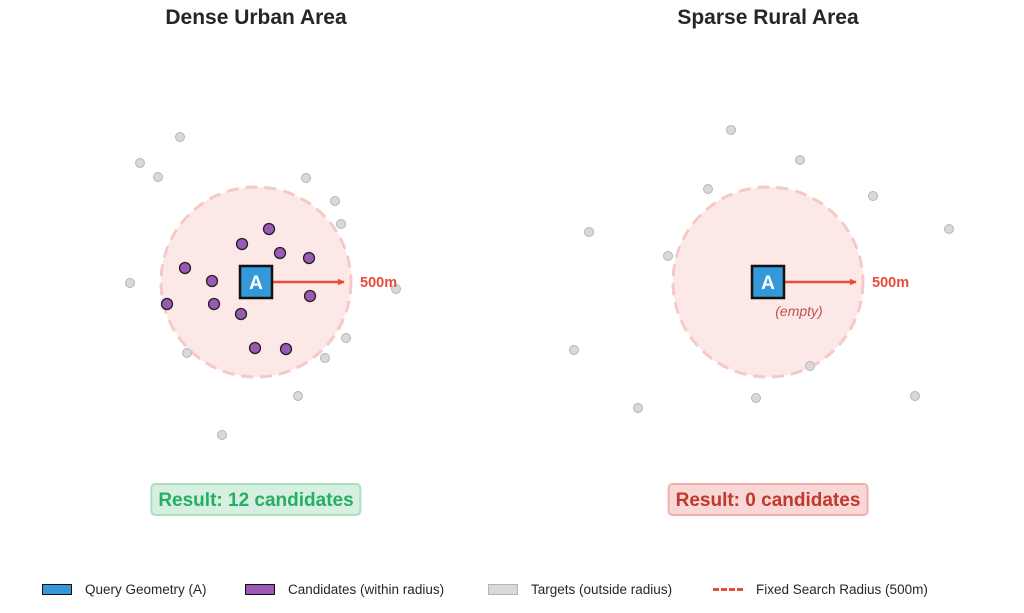 The height and width of the screenshot is (613, 1024). Describe the element at coordinates (768, 499) in the screenshot. I see `sparse-result-badge: Result: 0 candidates` at that location.